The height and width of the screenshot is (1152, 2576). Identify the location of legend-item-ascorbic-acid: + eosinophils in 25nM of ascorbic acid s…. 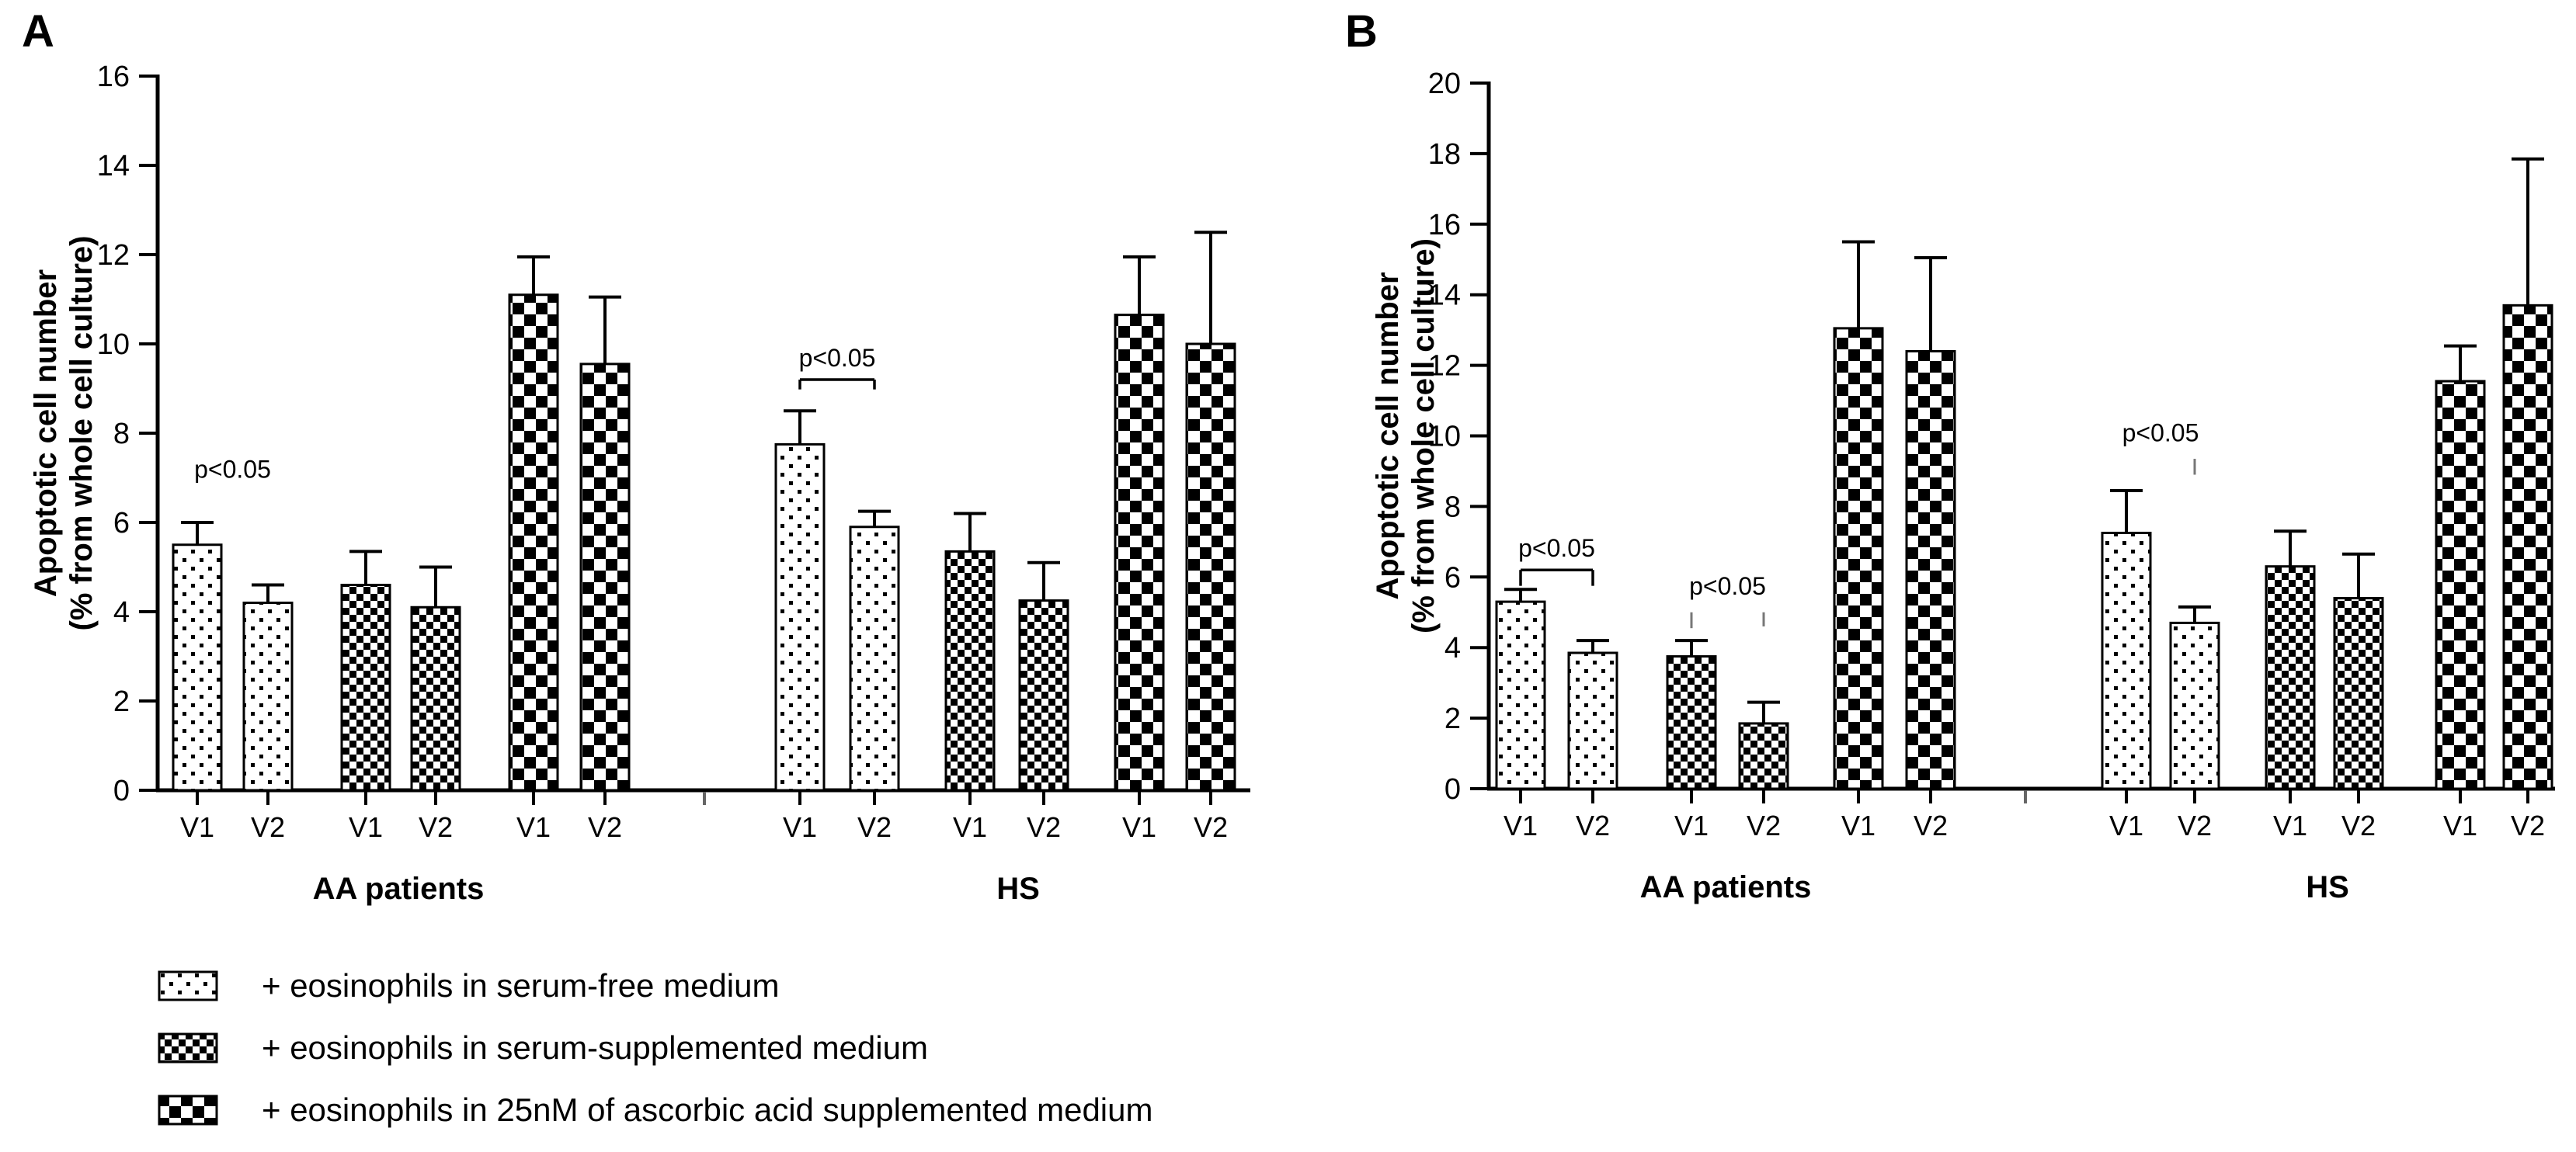
(655, 1109).